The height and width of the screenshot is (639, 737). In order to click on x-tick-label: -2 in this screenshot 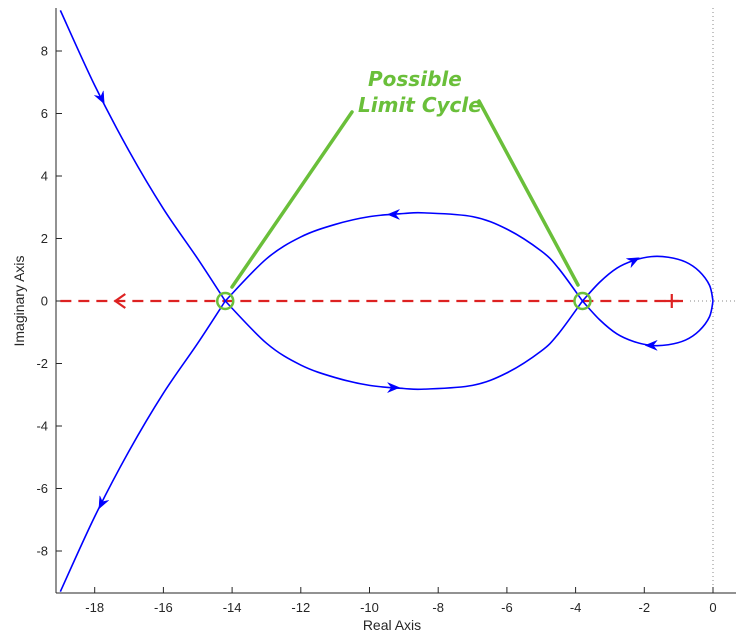, I will do `click(645, 607)`.